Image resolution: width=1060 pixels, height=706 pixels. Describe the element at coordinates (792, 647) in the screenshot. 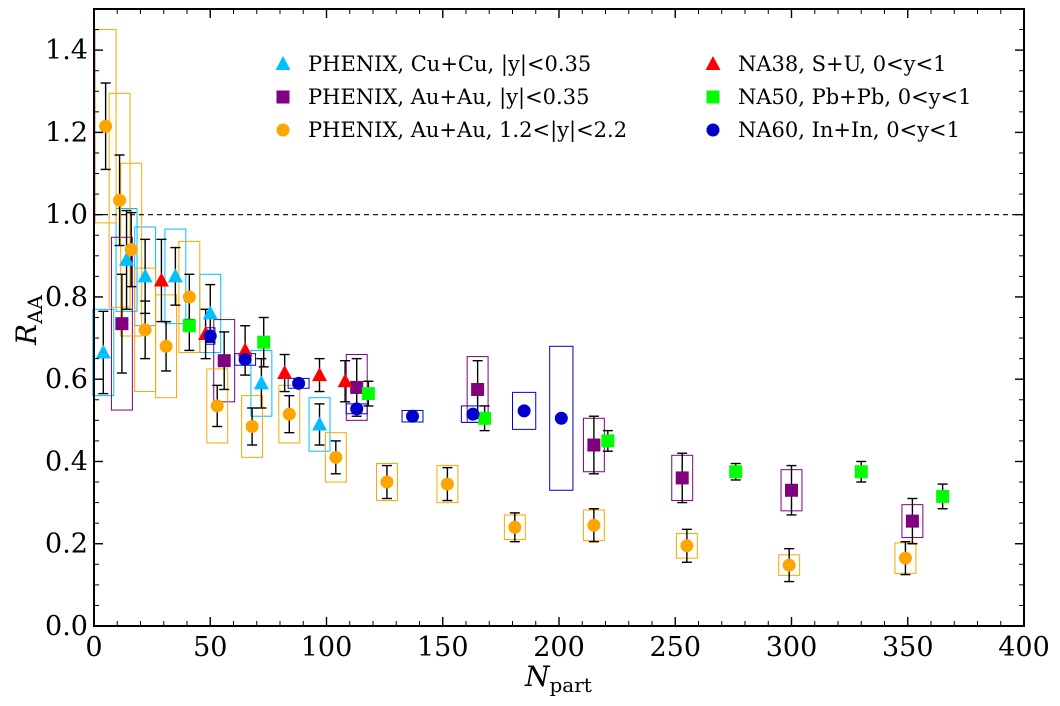

I see `x-tick-label-6: 300` at that location.